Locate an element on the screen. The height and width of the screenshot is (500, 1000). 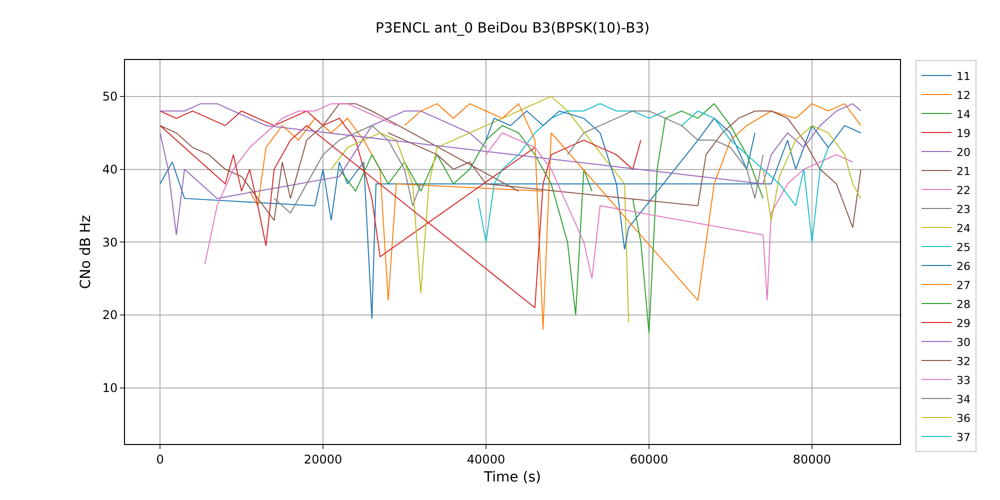
legend-label: 21 is located at coordinates (963, 171).